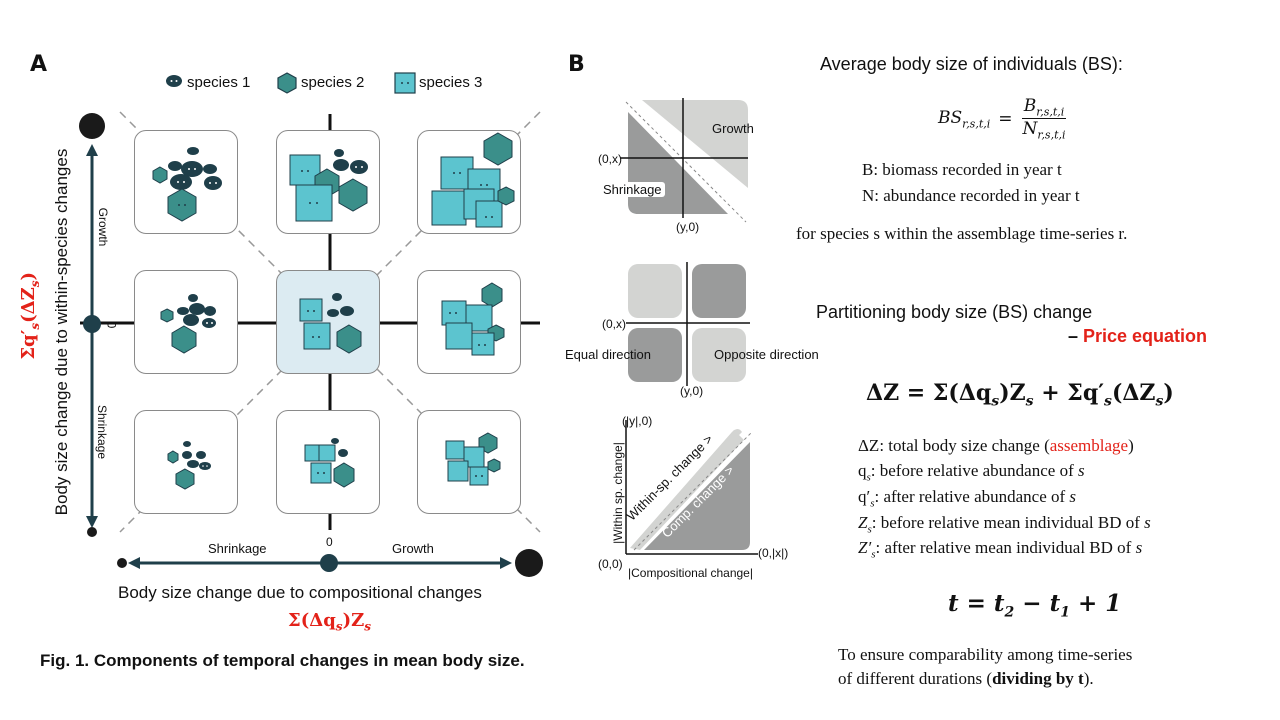 This screenshot has width=1280, height=720. I want to click on cell-bottom-center, so click(328, 462).